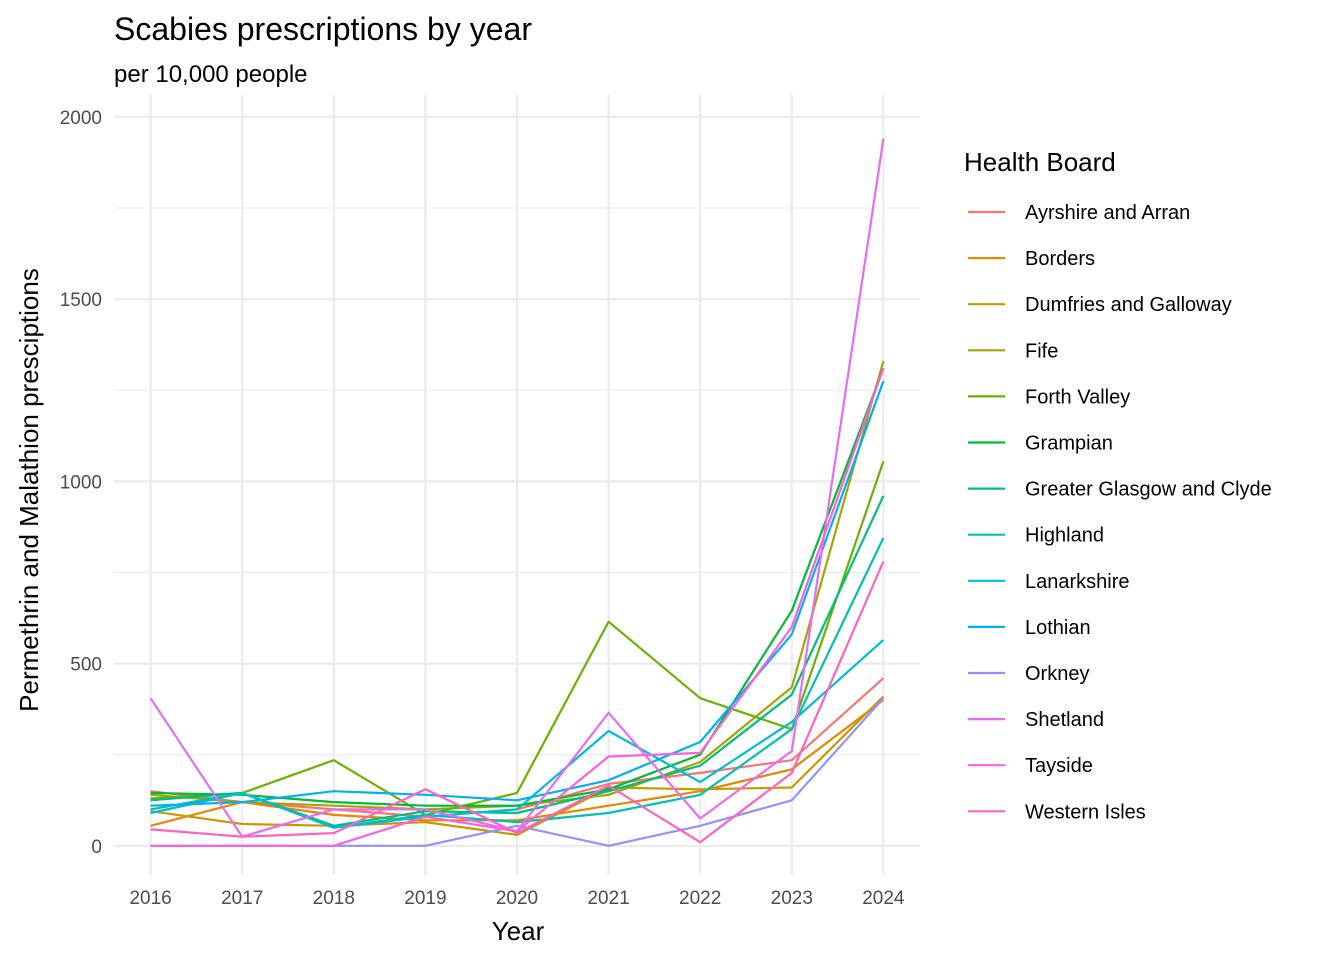 Image resolution: width=1344 pixels, height=960 pixels. Describe the element at coordinates (150, 898) in the screenshot. I see `x-tick-label: 2016` at that location.